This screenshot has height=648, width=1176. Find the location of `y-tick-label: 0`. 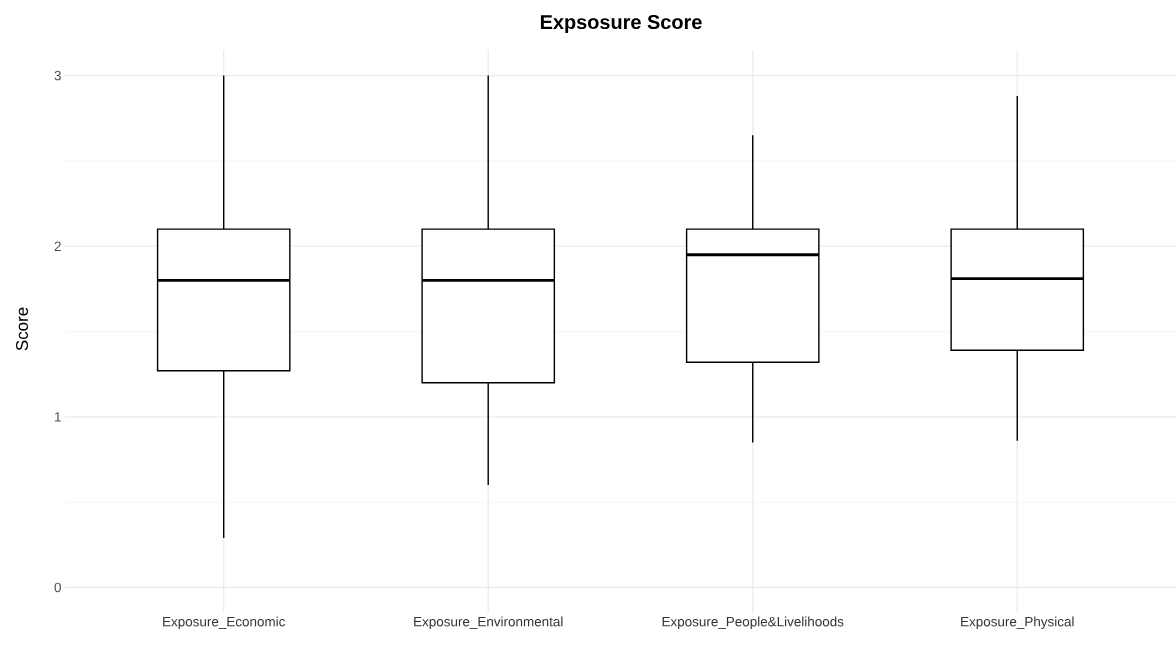

y-tick-label: 0 is located at coordinates (57, 587).